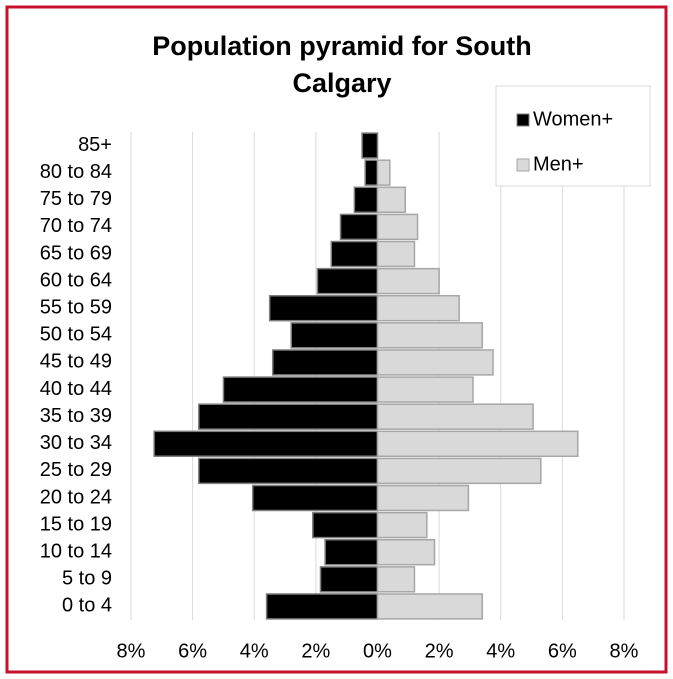  Describe the element at coordinates (341, 83) in the screenshot. I see `chart-title-line2: Calgary` at that location.